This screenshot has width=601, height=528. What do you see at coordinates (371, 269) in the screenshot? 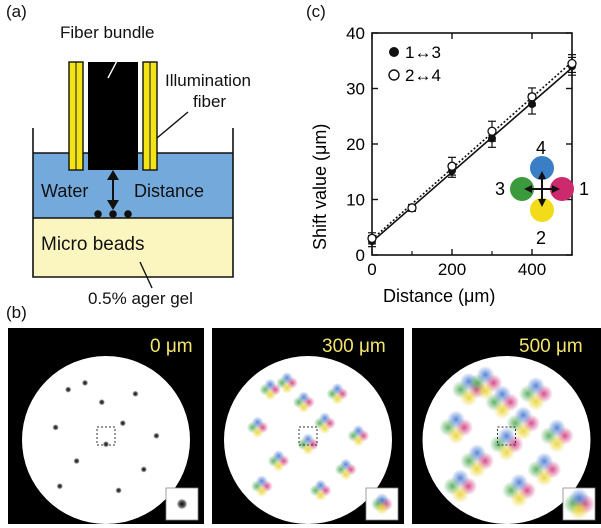
I see `x-tick-label: 0` at bounding box center [371, 269].